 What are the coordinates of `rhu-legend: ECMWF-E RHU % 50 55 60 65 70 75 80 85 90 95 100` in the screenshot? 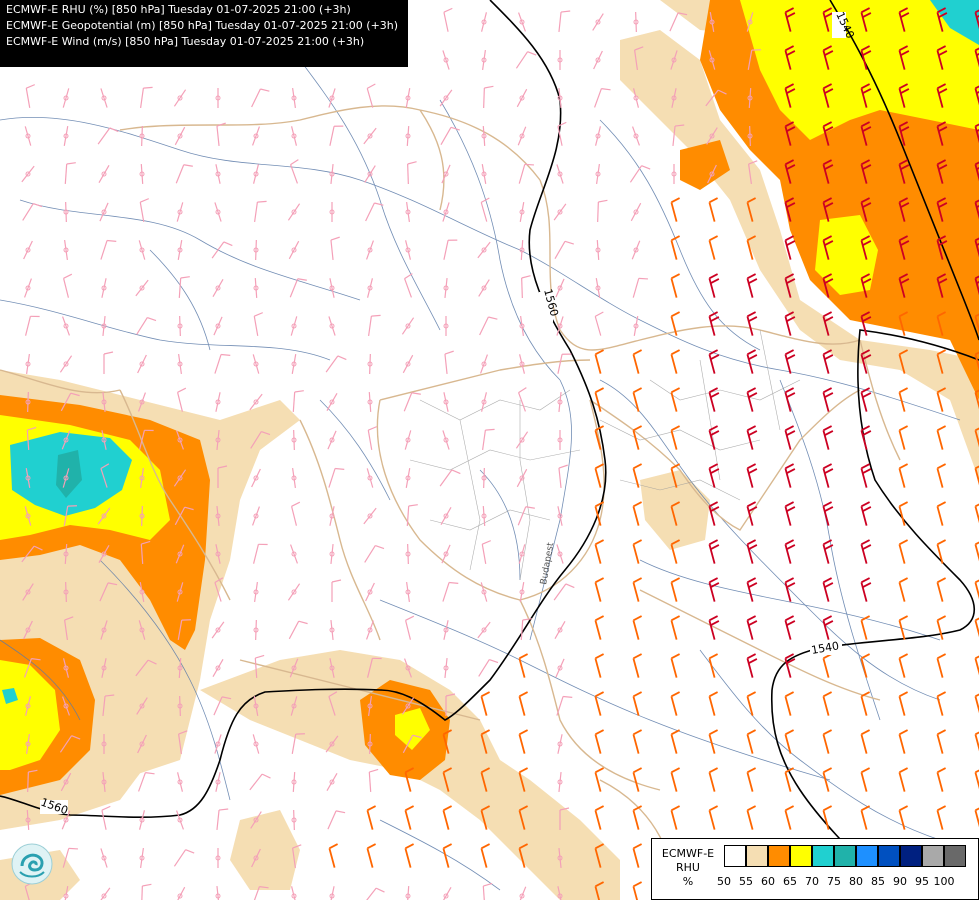 It's located at (815, 869).